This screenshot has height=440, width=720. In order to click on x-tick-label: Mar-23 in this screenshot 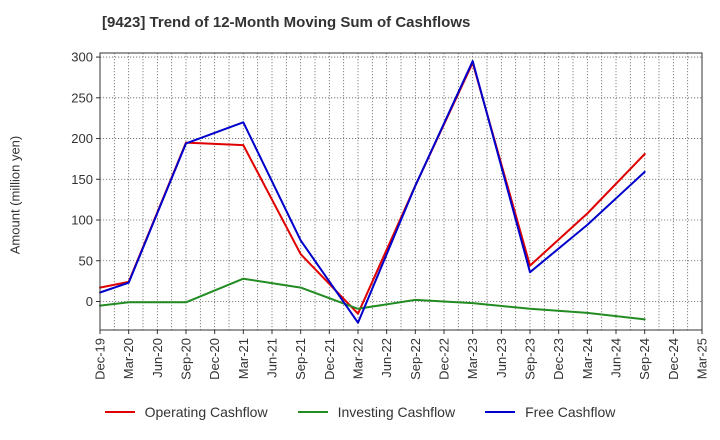, I will do `click(472, 358)`.